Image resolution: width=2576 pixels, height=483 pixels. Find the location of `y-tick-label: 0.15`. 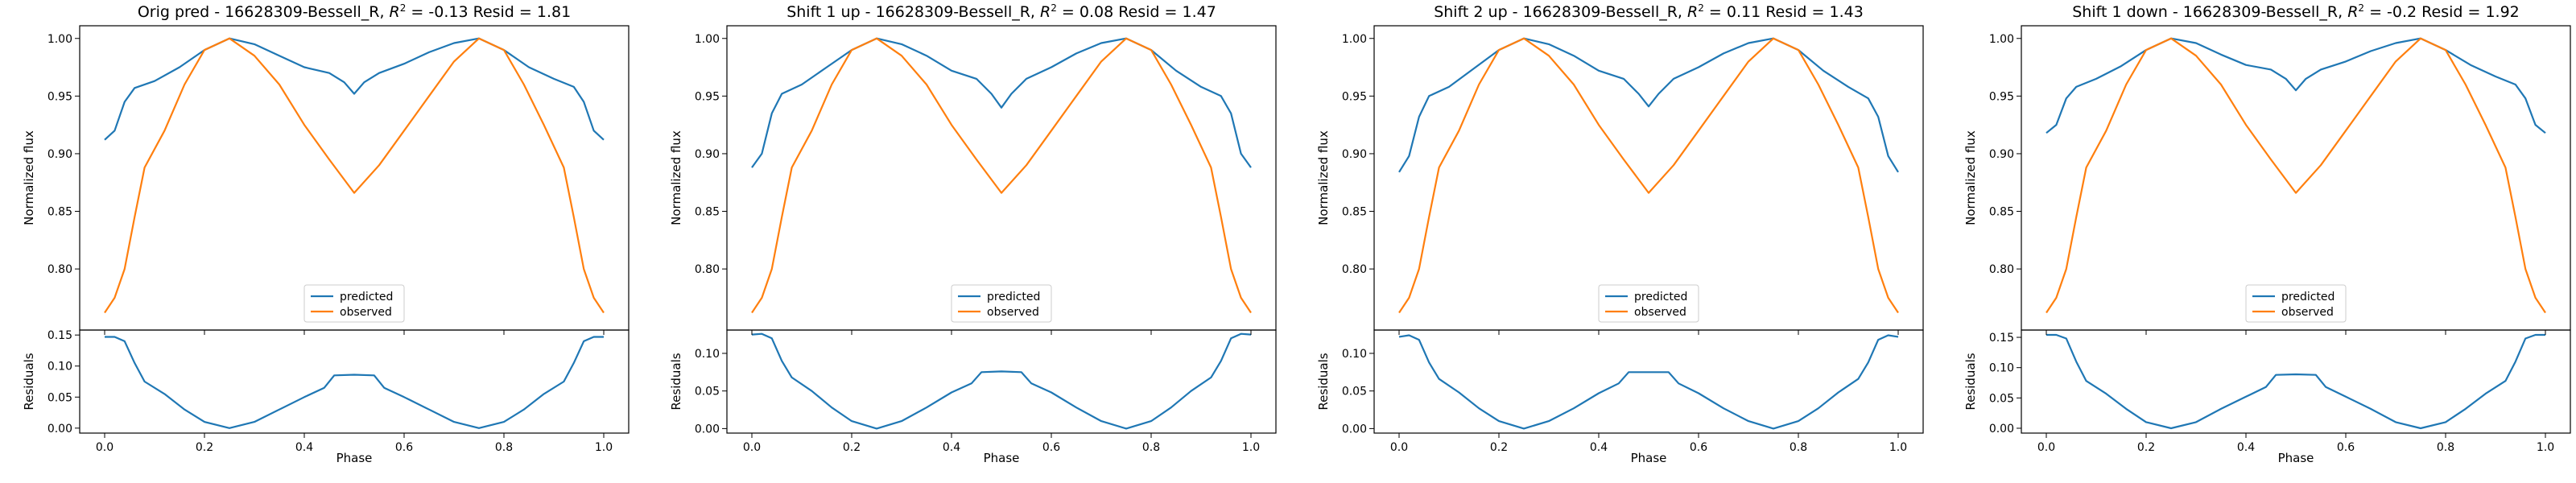

y-tick-label: 0.15 is located at coordinates (59, 335).